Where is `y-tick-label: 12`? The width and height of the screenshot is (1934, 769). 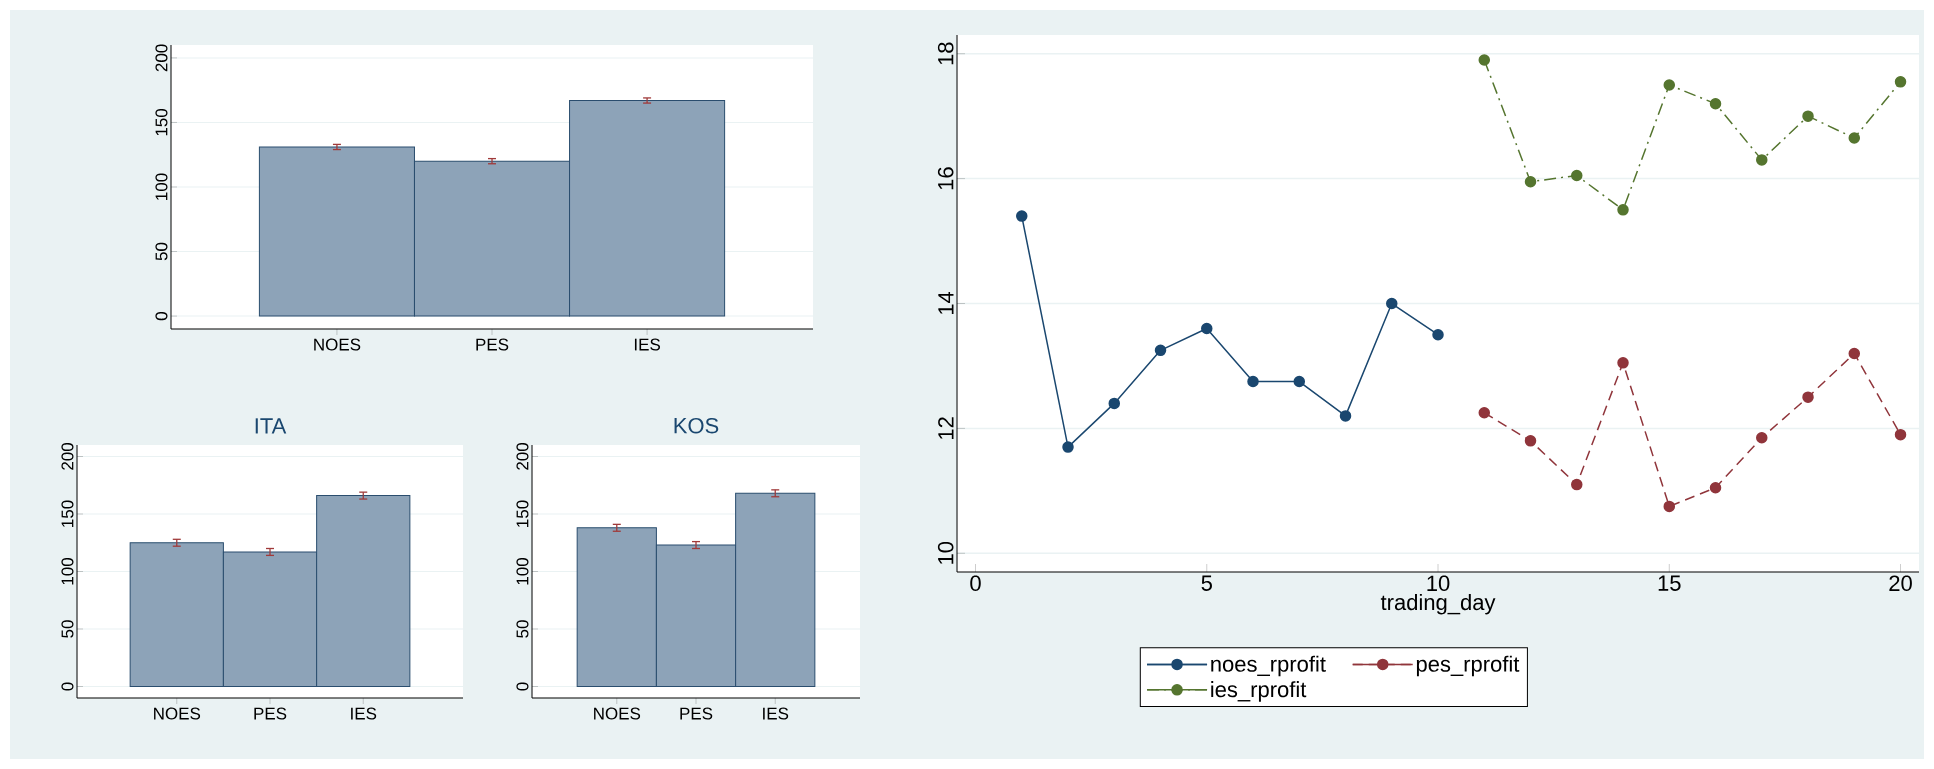
y-tick-label: 12 is located at coordinates (946, 428).